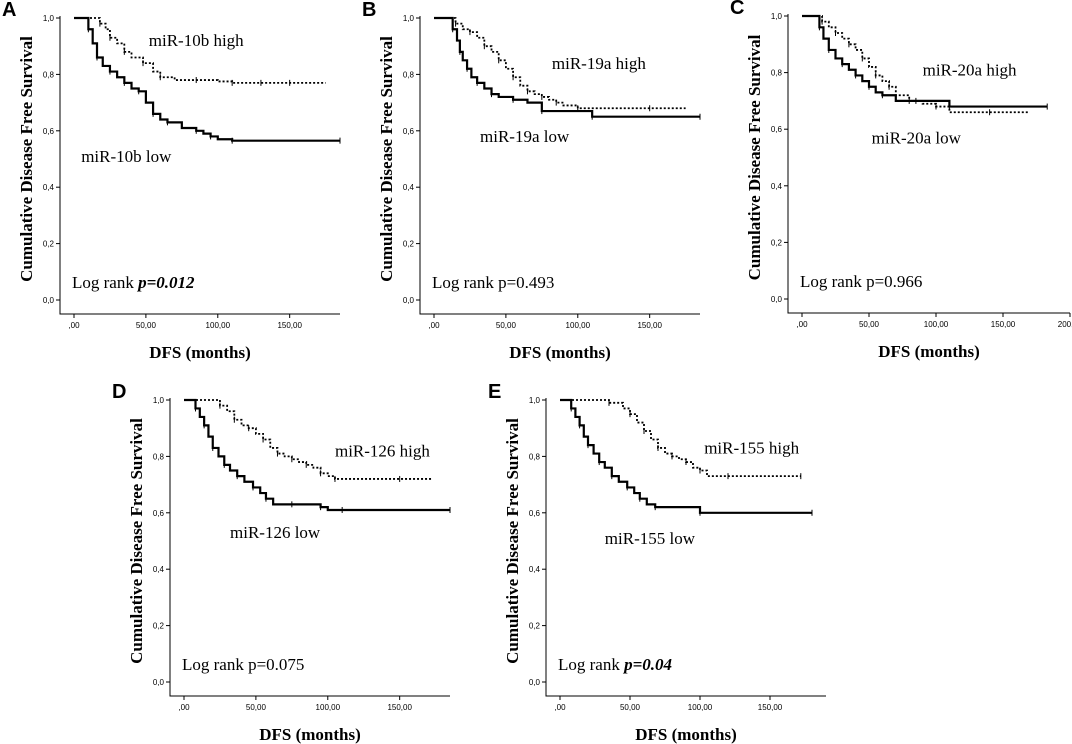  Describe the element at coordinates (777, 242) in the screenshot. I see `panel-c-ytick-label: 0,2` at that location.